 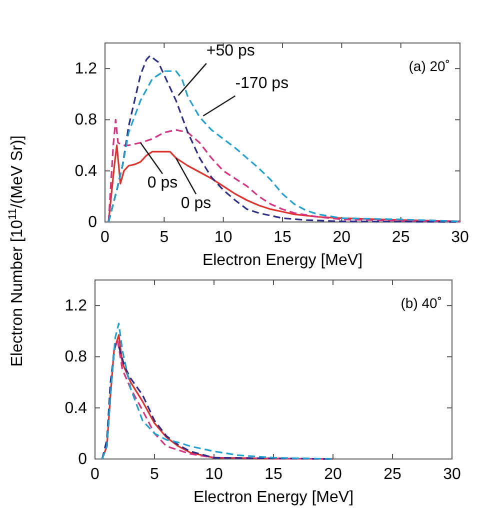 What do you see at coordinates (262, 83) in the screenshot?
I see `annotation: -170 ps` at bounding box center [262, 83].